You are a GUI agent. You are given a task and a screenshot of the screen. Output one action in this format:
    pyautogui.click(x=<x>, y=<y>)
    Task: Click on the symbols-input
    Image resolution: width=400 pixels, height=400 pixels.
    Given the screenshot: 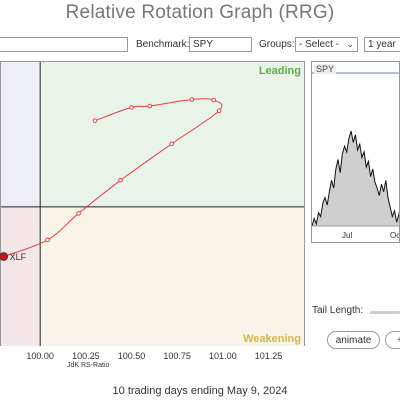 What is the action you would take?
    pyautogui.click(x=64, y=44)
    